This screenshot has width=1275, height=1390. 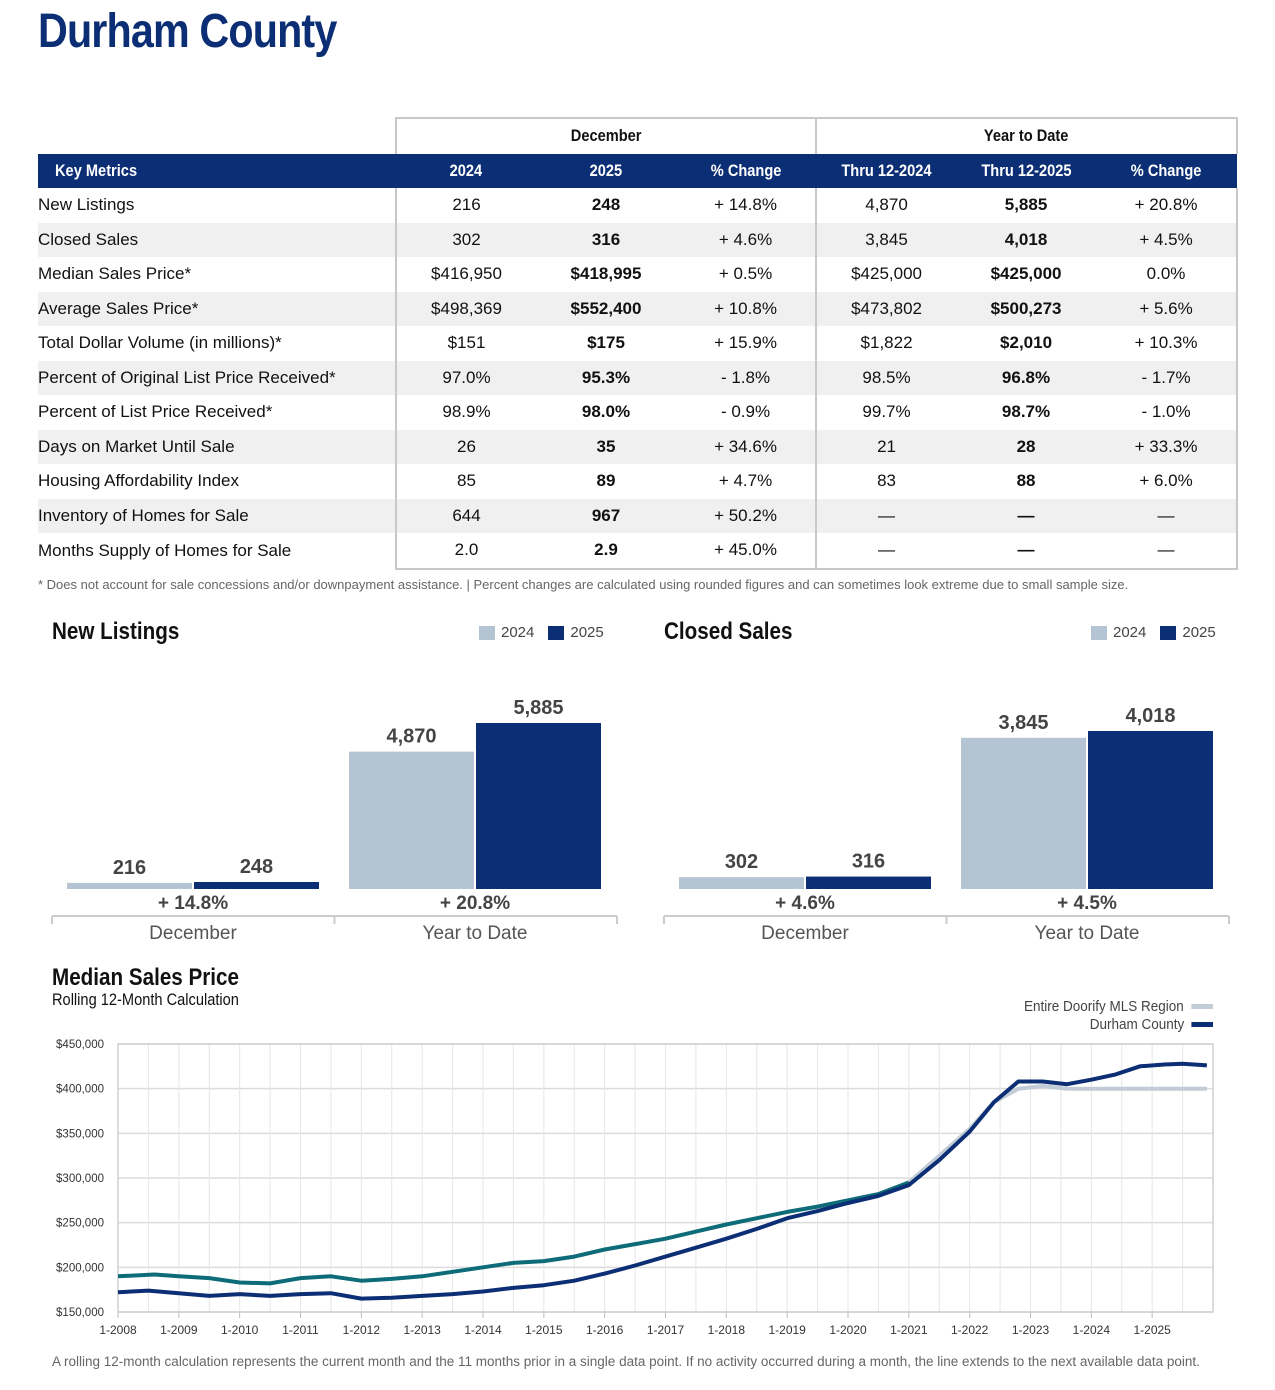 What do you see at coordinates (909, 1330) in the screenshot?
I see `x-tick-label: 1-2021` at bounding box center [909, 1330].